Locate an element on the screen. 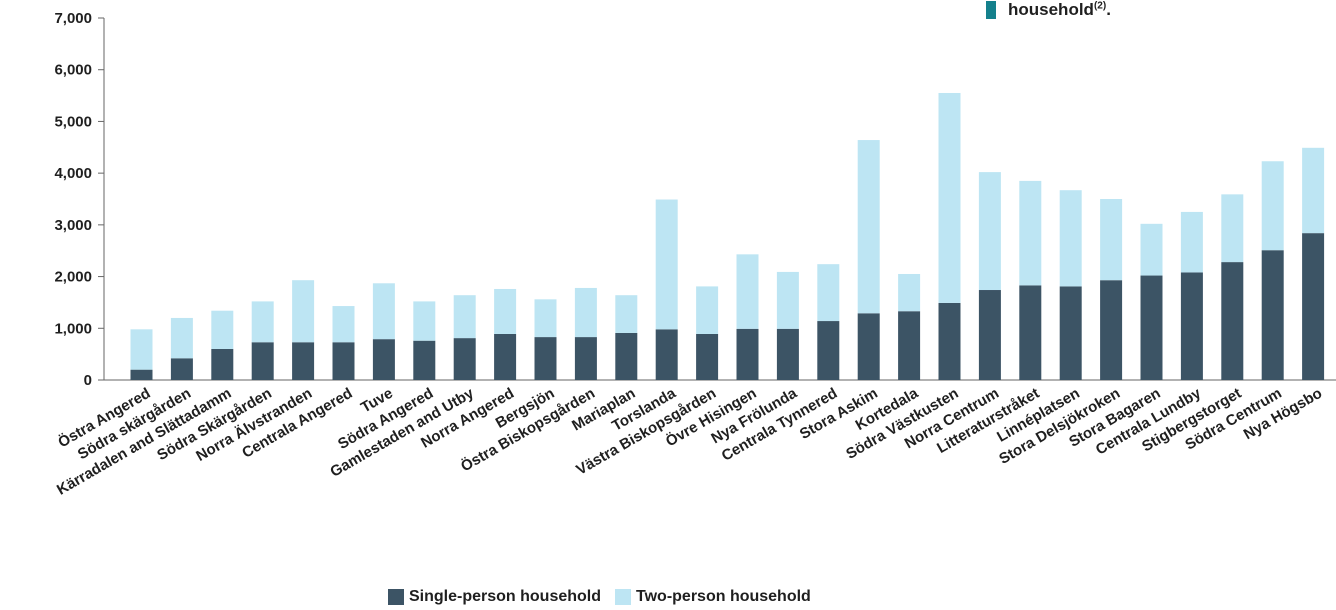  legend-item-two: Two-person household is located at coordinates (713, 597).